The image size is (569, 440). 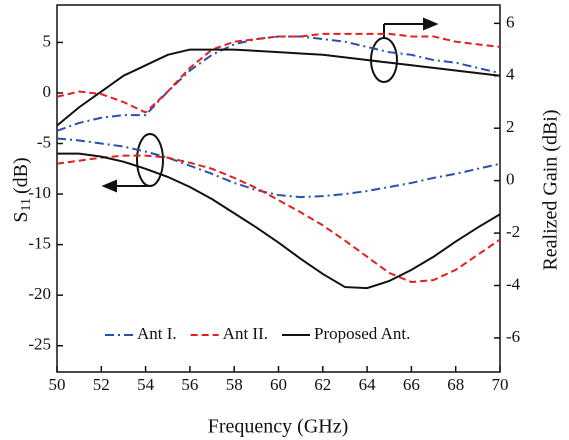 I want to click on y2-tick-label: -4, so click(x=513, y=283).